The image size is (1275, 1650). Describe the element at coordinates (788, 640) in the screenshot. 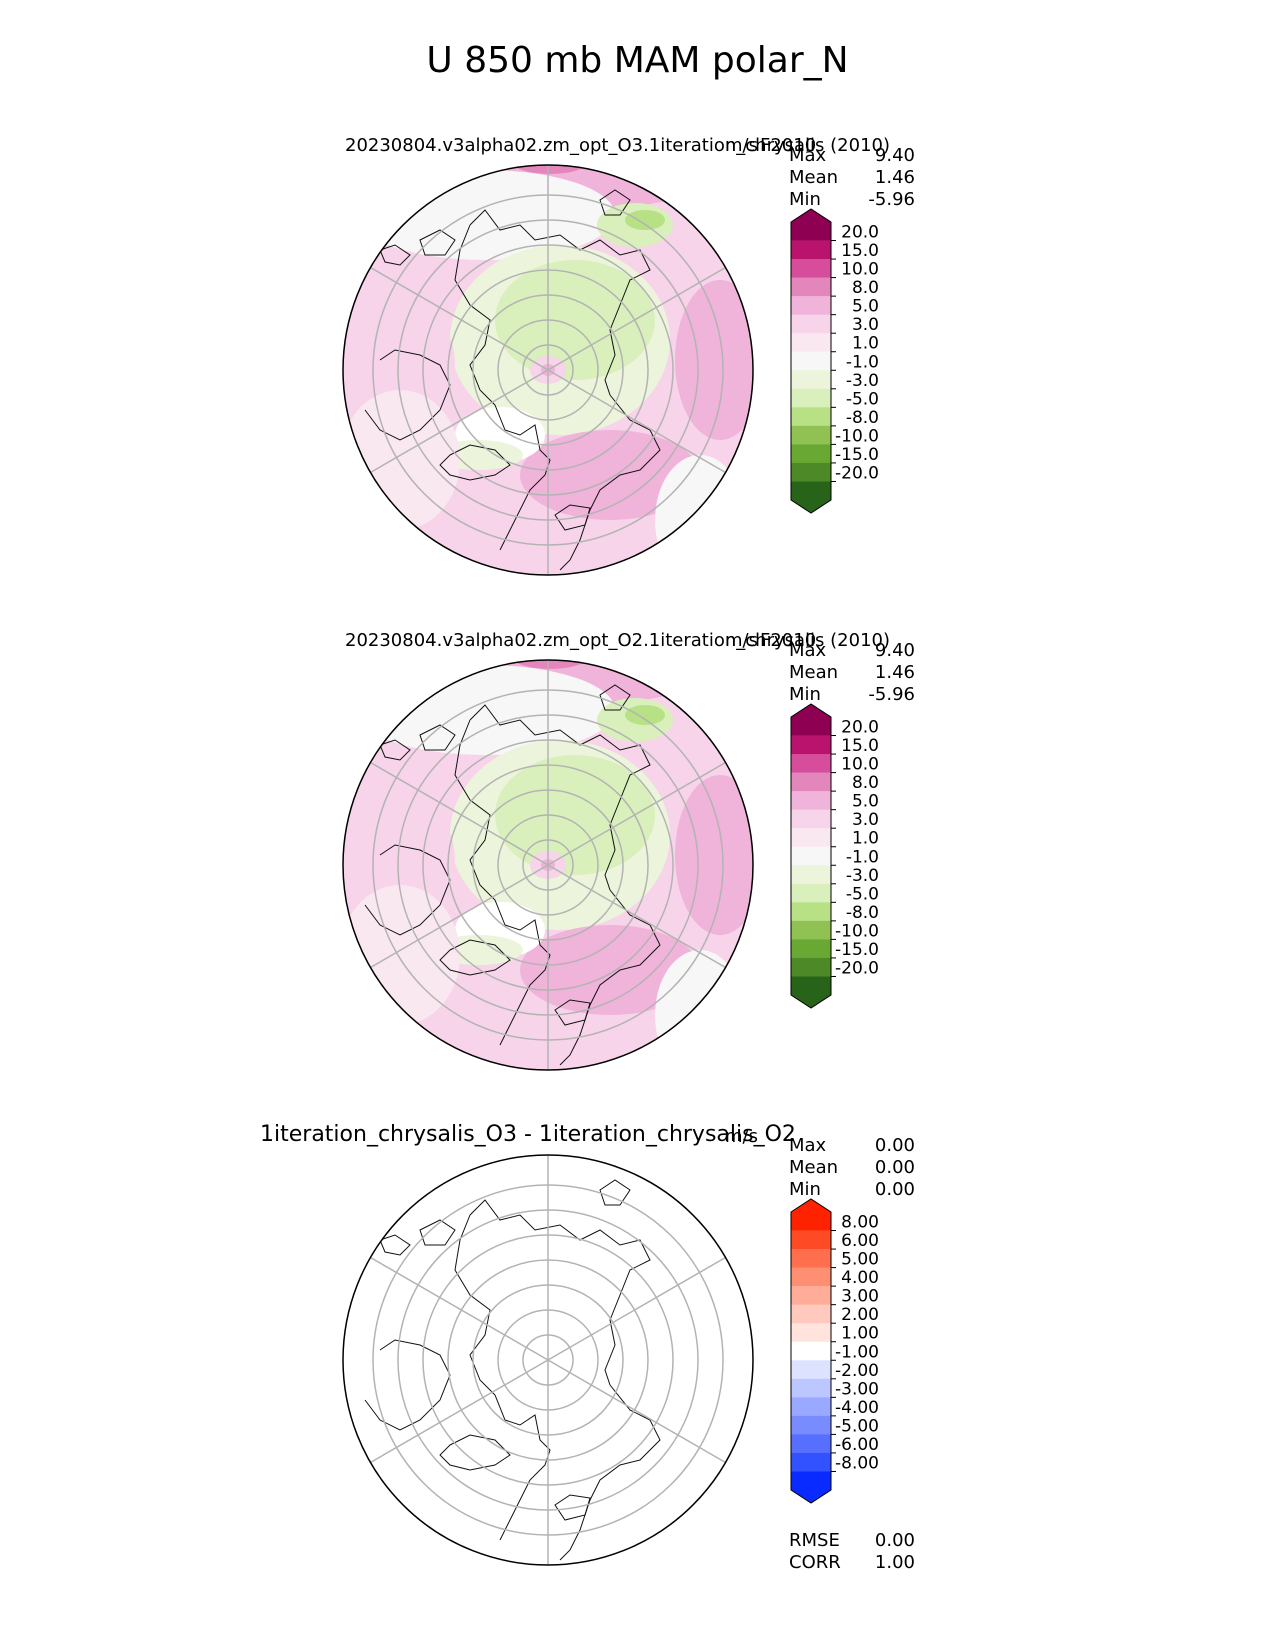

I see `panel-title-right: F2010` at that location.